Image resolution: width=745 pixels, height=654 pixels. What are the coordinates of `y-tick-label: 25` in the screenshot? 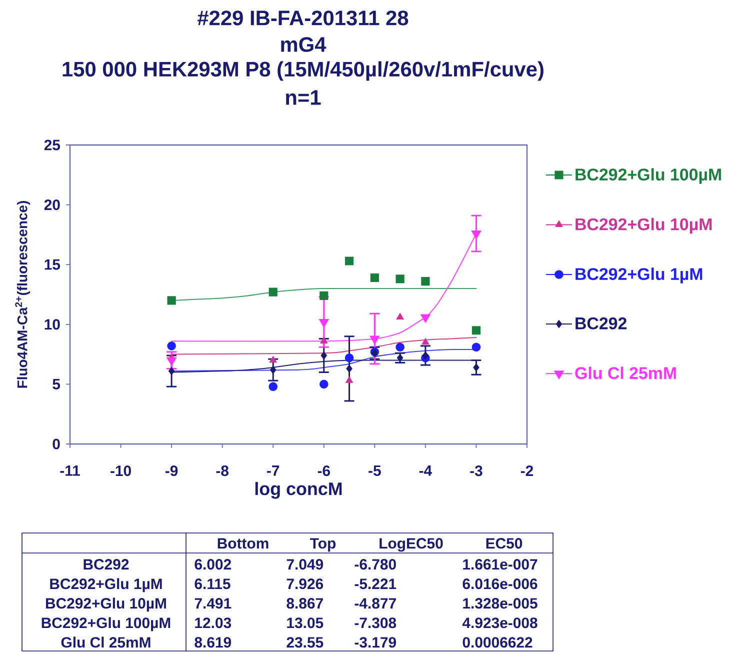 It's located at (52, 145).